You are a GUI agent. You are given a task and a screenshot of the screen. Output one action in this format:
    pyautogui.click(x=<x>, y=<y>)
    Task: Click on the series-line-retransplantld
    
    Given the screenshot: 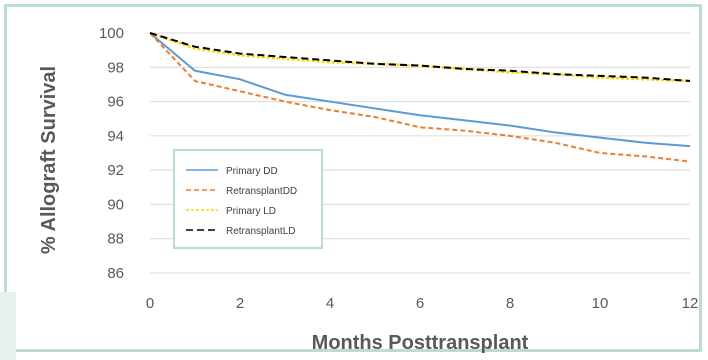 What is the action you would take?
    pyautogui.click(x=420, y=57)
    